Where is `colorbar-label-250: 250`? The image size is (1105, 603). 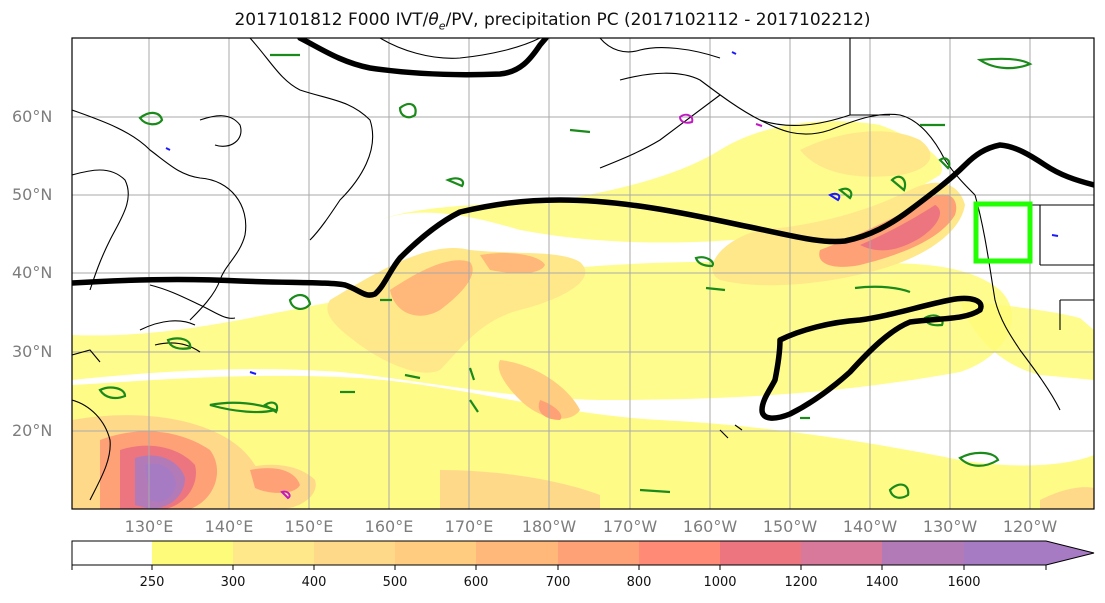 colorbar-label-250: 250 is located at coordinates (152, 582).